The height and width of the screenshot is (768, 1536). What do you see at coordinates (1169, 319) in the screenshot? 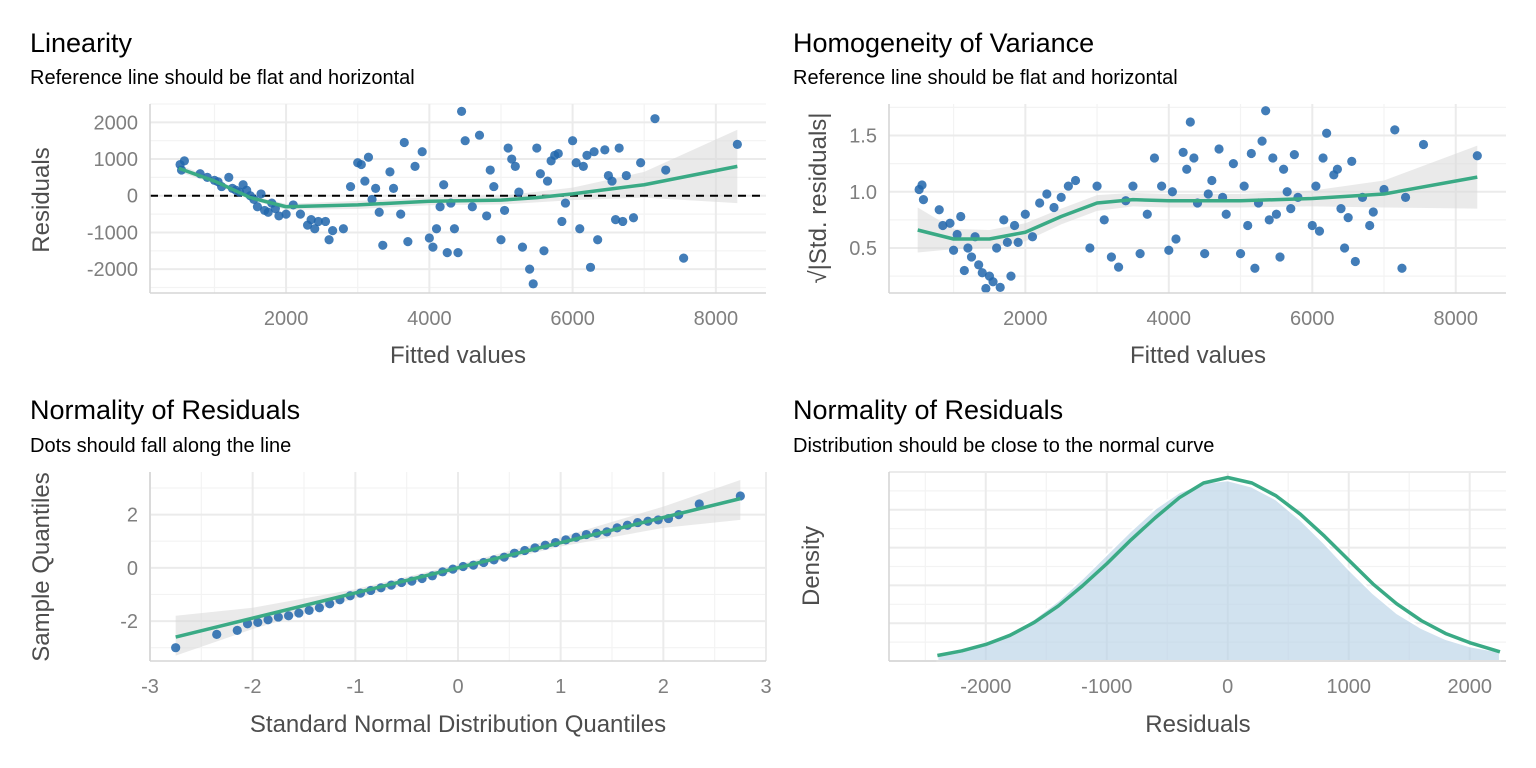
I see `homogeneity-x-tick-label: 4000` at bounding box center [1169, 319].